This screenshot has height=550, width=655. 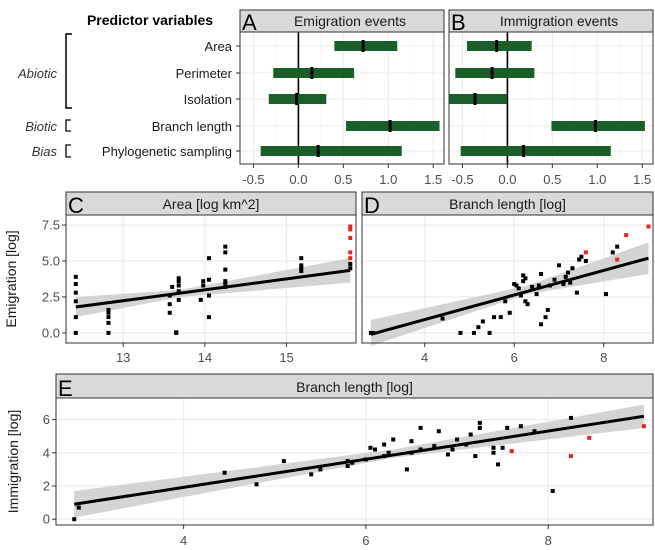 I want to click on y-tick-label: 2.5, so click(x=51, y=296).